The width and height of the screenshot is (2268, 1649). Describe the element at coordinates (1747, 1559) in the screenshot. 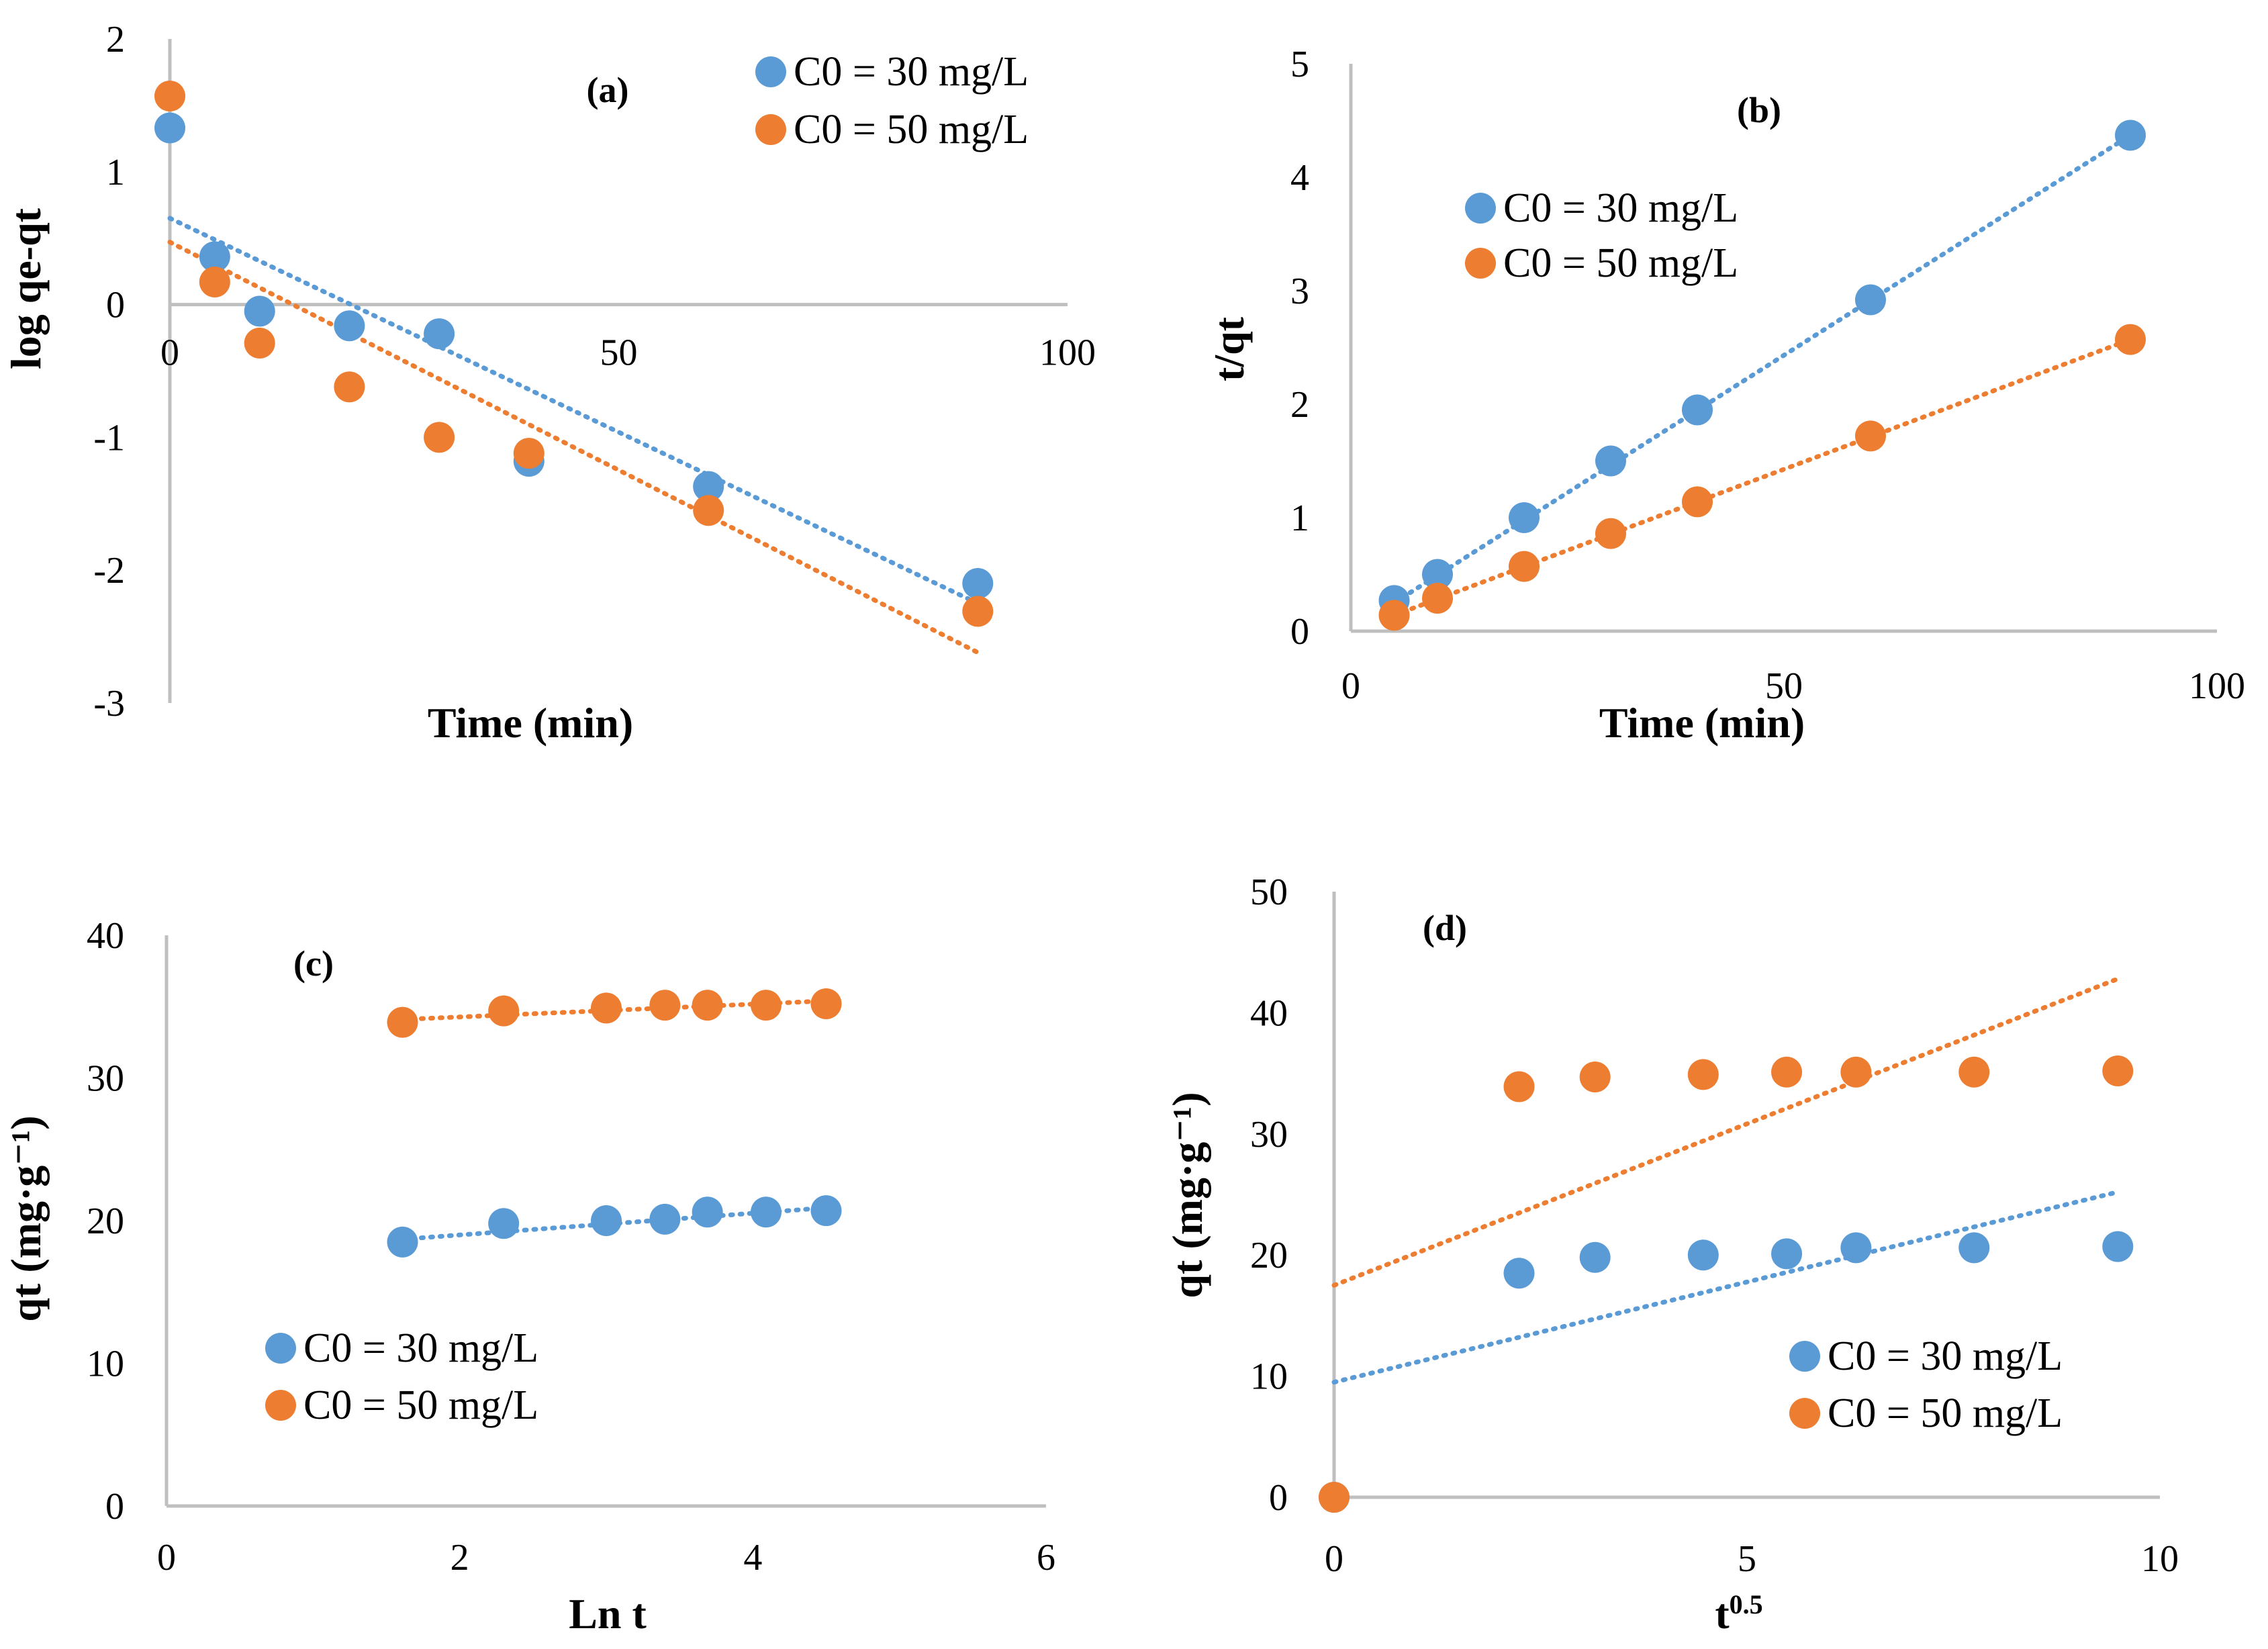

I see `x-tick-label: 5` at that location.